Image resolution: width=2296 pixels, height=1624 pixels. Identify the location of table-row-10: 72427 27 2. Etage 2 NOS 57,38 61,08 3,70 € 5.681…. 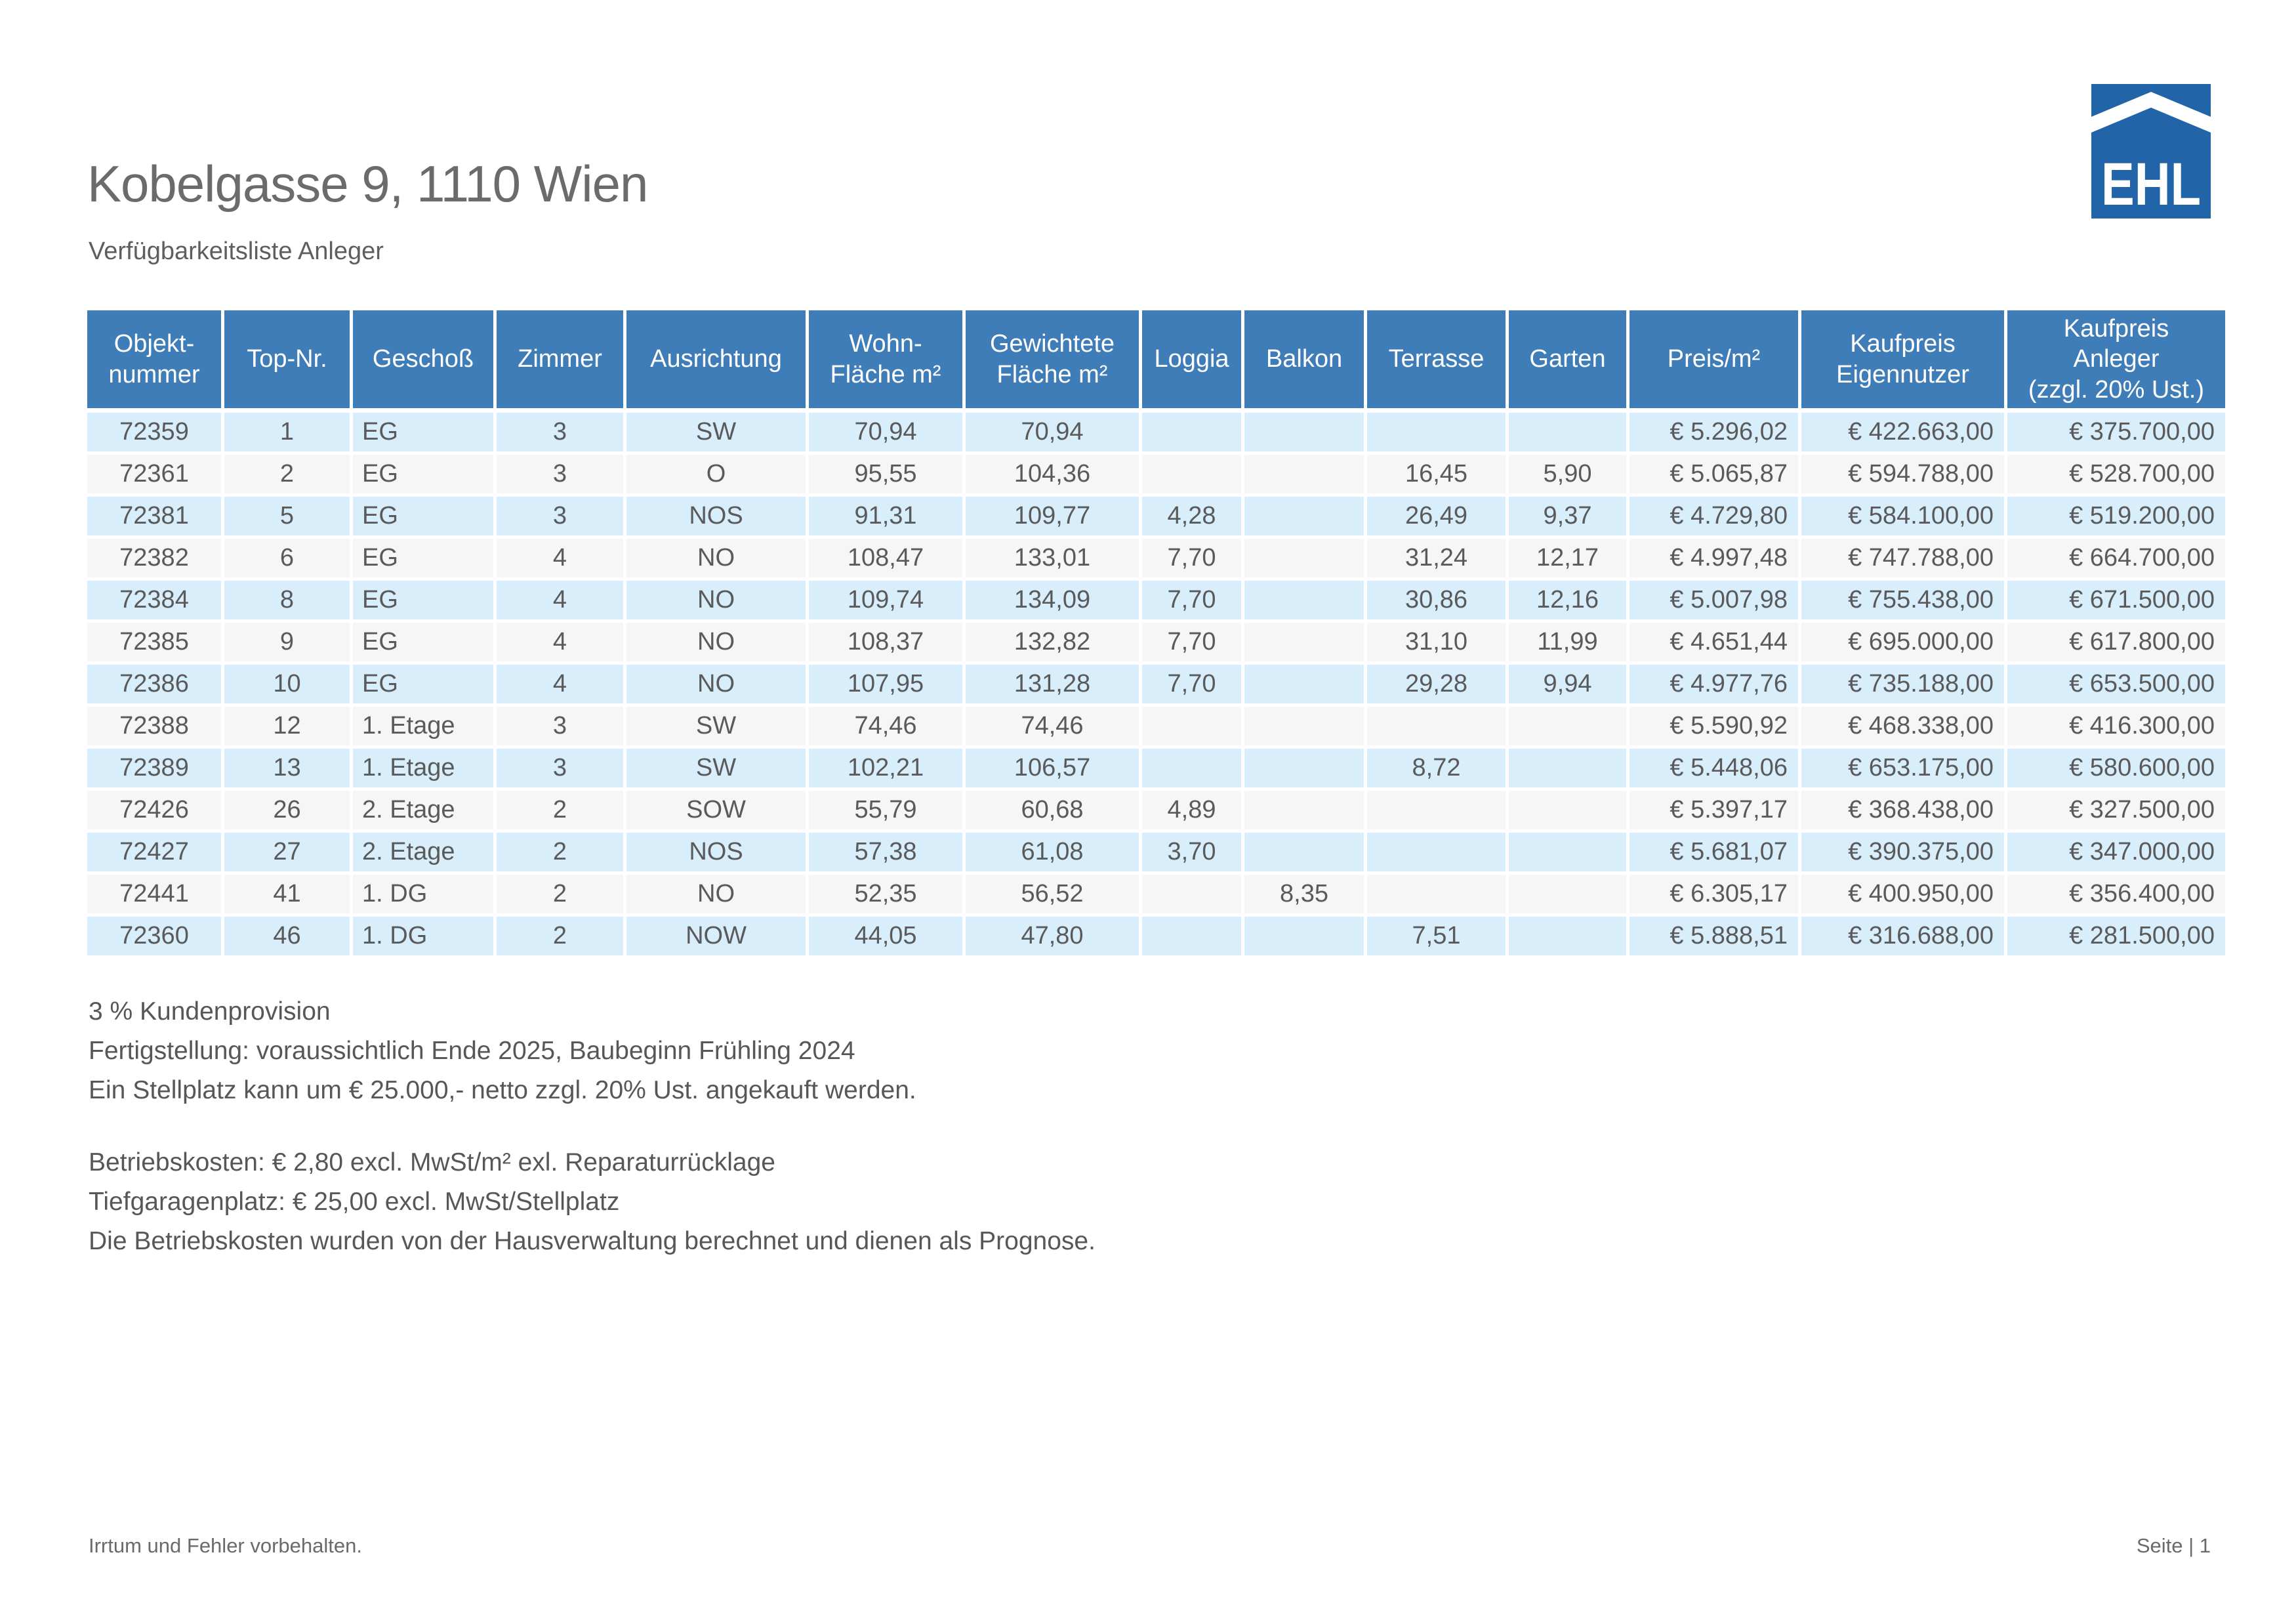
(1156, 854).